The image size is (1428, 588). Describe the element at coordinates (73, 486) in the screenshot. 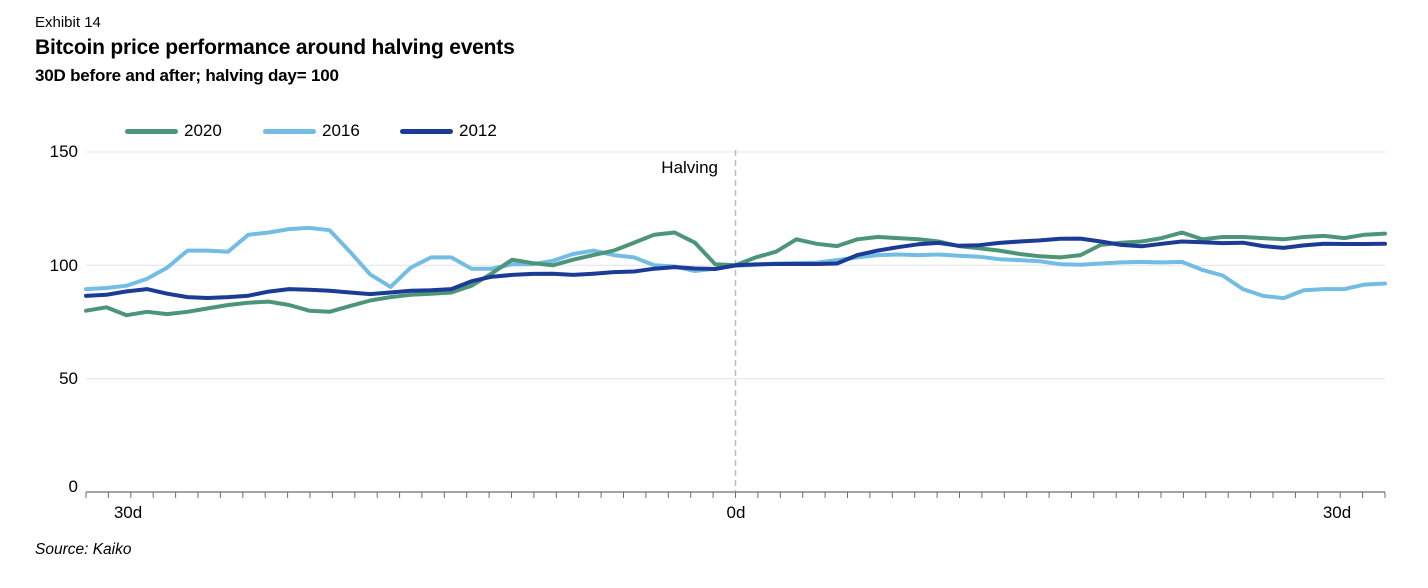

I see `y-tick-label-0: 0` at that location.